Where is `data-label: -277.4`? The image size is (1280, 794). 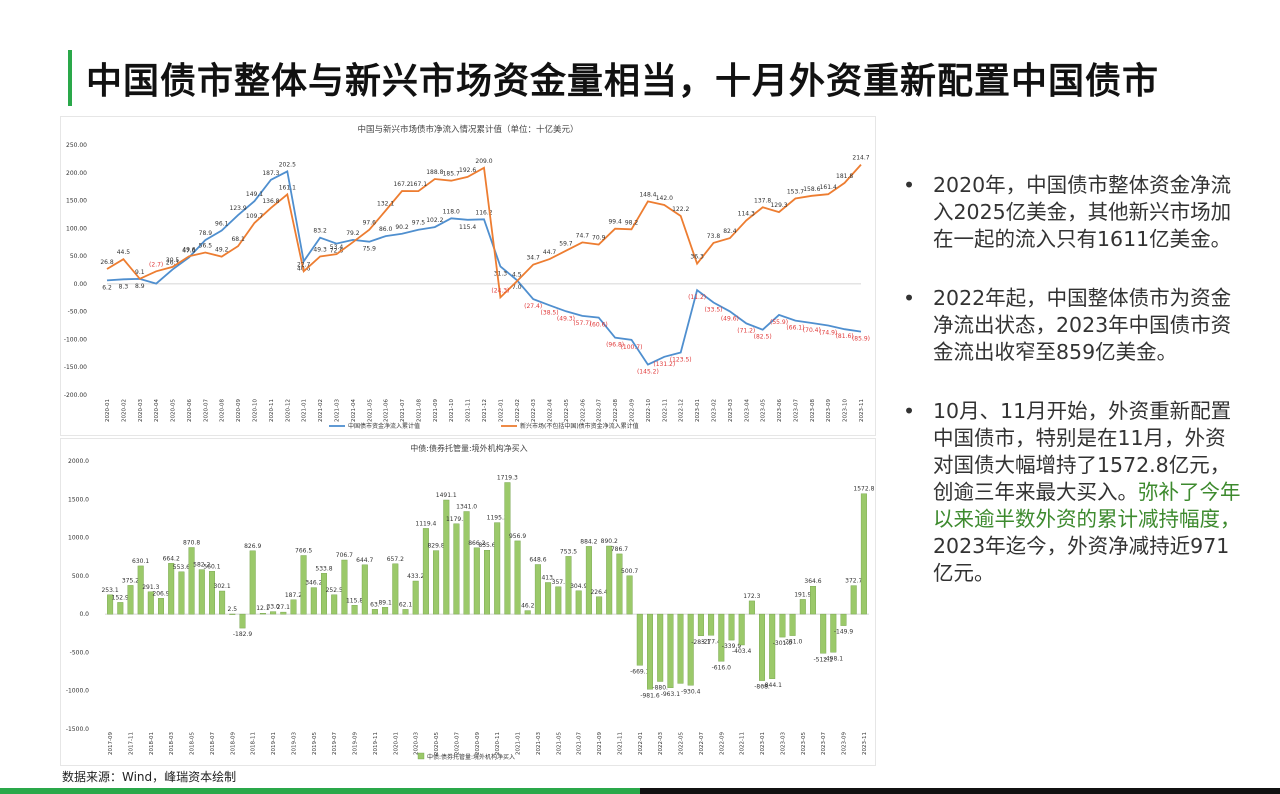
data-label: -277.4 is located at coordinates (711, 641).